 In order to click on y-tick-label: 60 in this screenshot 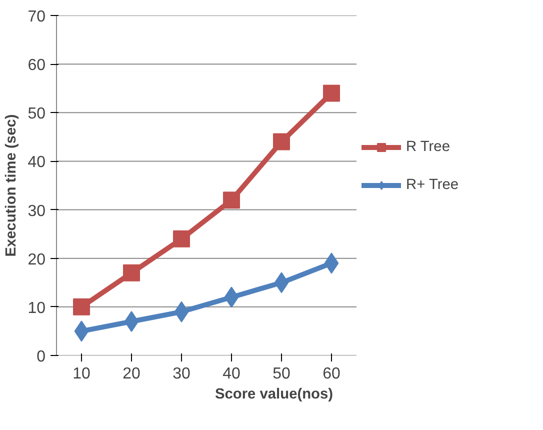, I will do `click(37, 65)`.